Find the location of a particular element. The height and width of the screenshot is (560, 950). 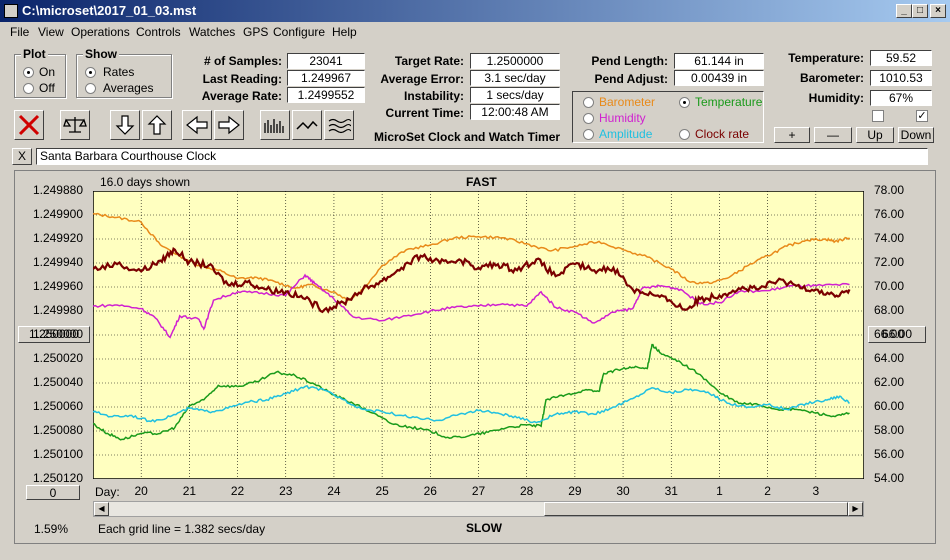

y-right-tick-label: 56.00 is located at coordinates (889, 454).